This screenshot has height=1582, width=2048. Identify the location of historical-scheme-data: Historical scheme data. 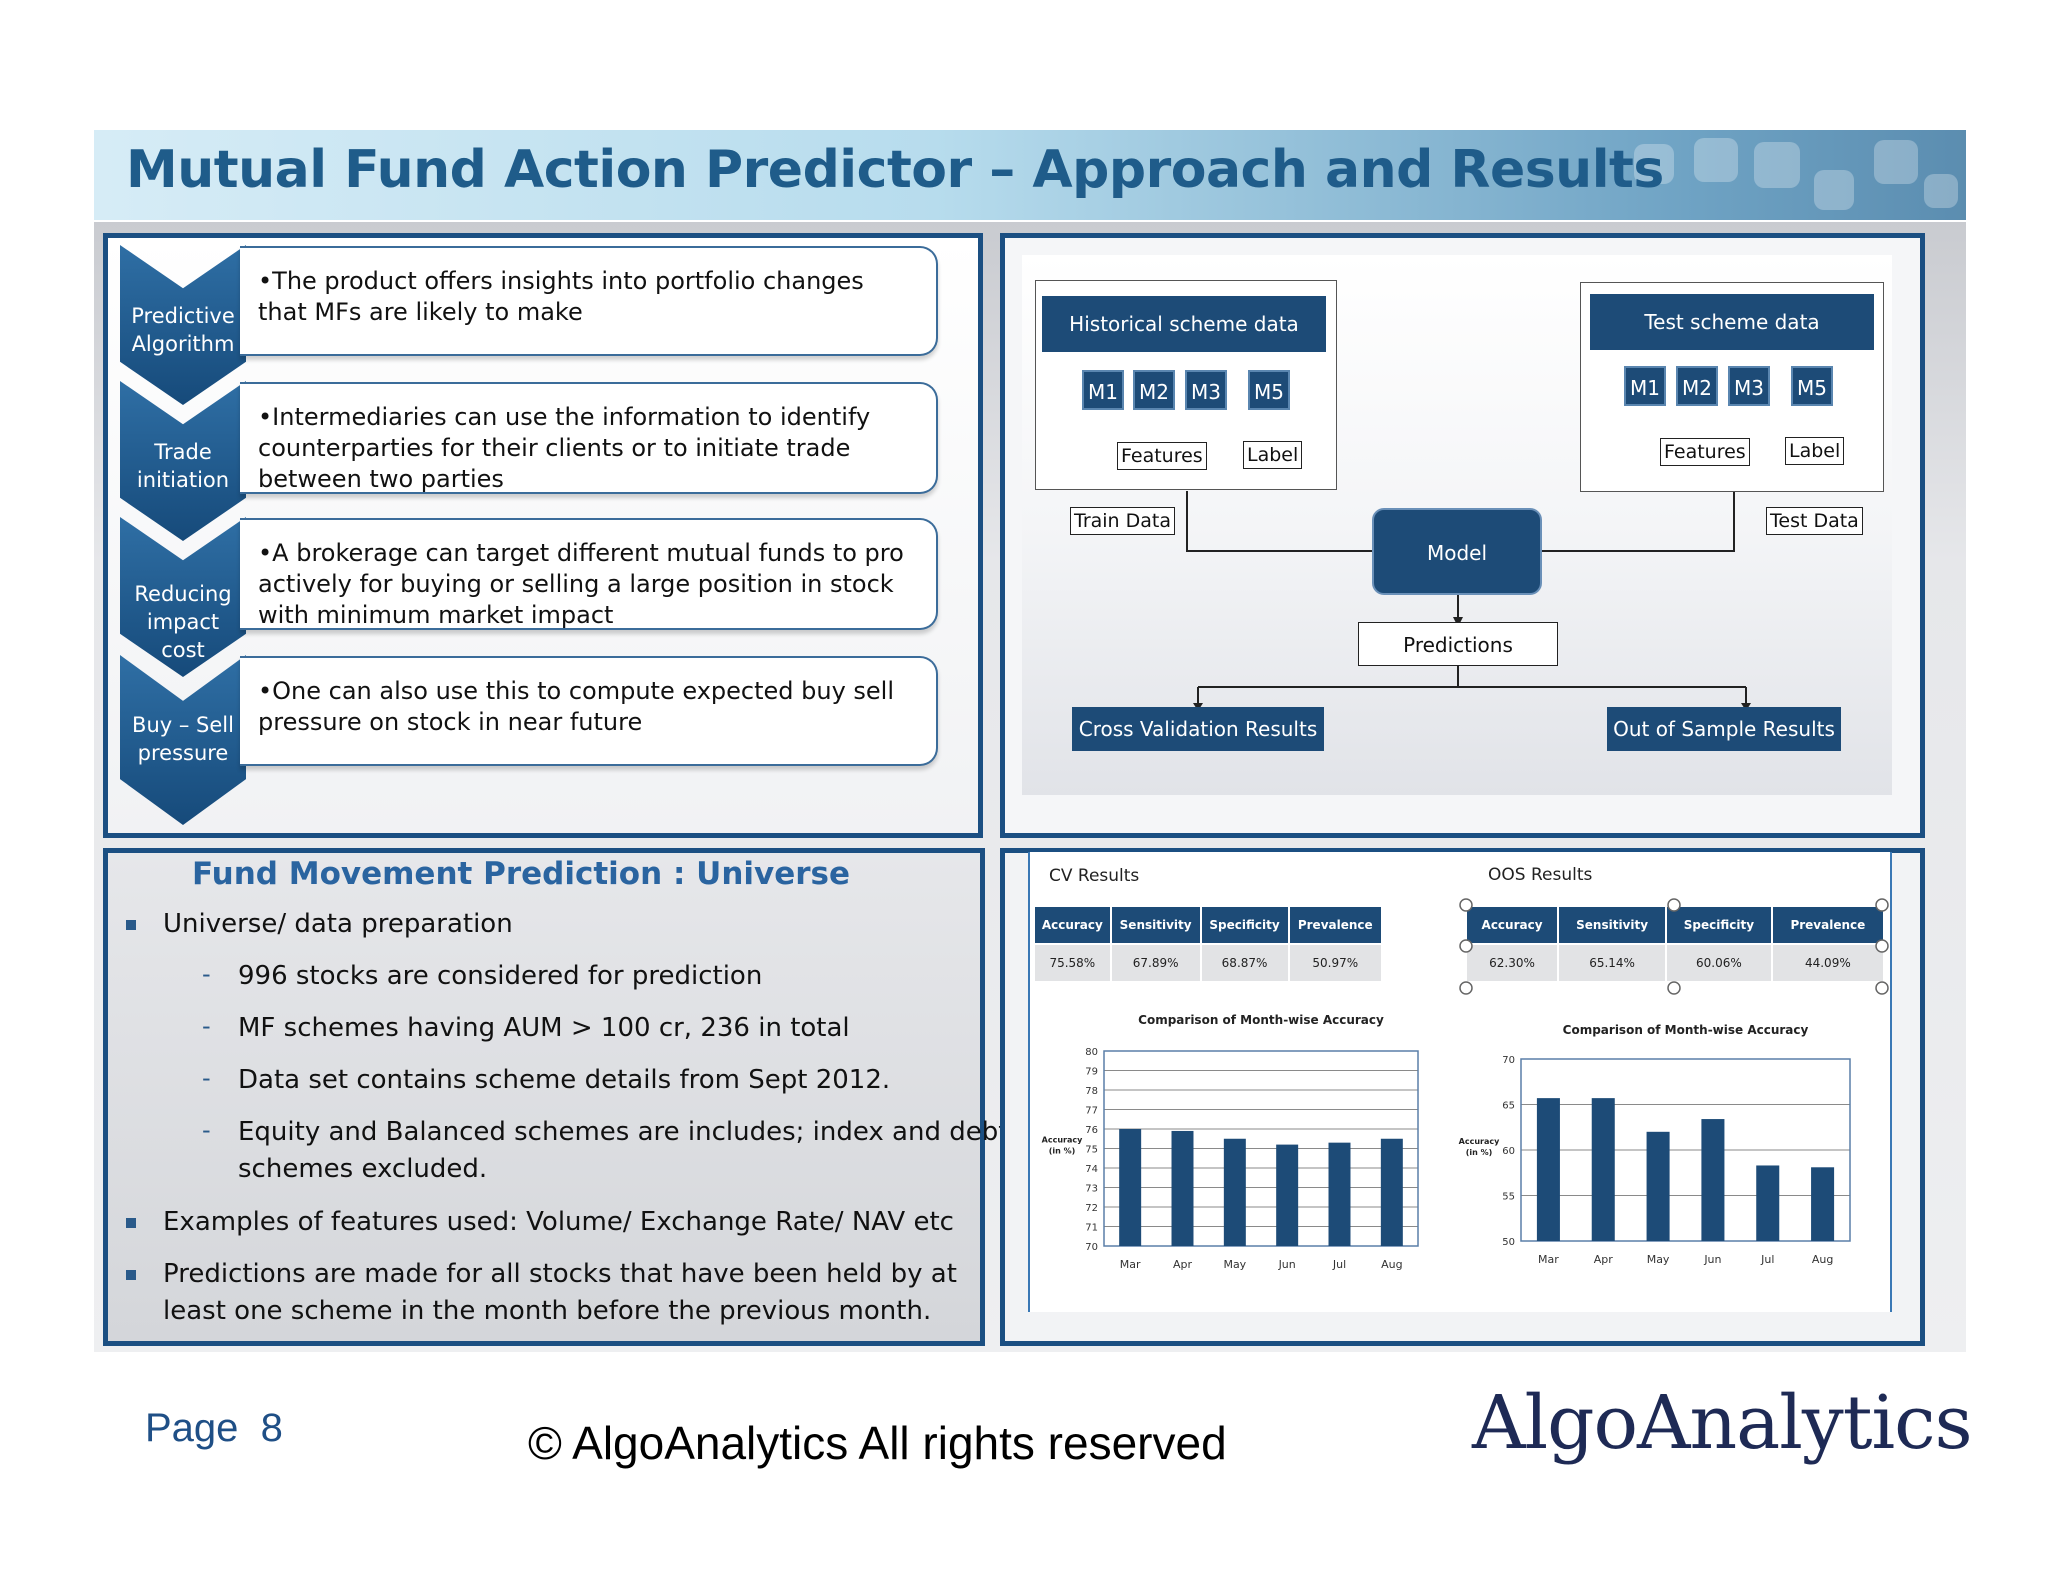
(1184, 324).